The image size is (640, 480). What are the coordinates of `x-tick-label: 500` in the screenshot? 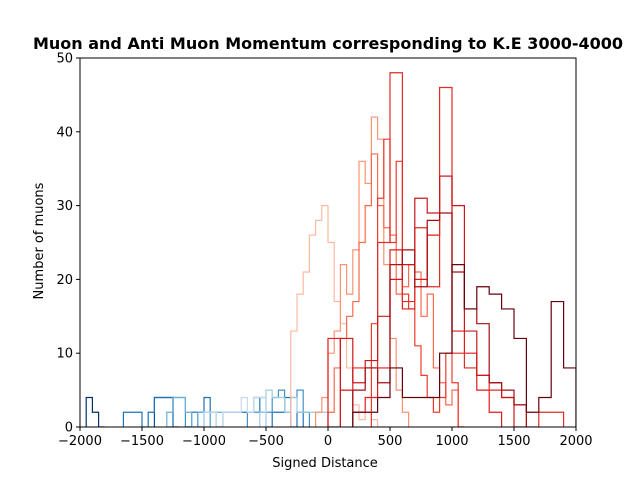 It's located at (390, 441).